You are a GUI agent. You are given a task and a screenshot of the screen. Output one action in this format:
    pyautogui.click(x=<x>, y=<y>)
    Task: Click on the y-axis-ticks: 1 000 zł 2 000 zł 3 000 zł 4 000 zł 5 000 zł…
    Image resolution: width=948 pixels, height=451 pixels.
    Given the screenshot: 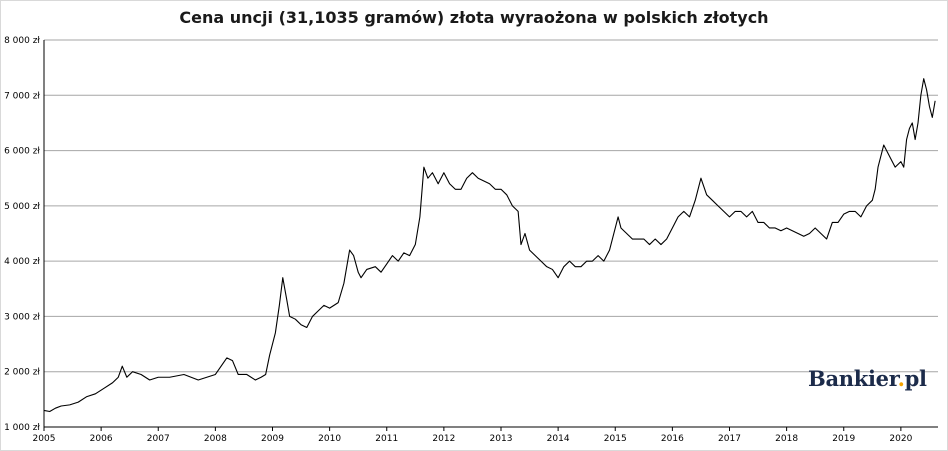 What is the action you would take?
    pyautogui.click(x=22, y=234)
    